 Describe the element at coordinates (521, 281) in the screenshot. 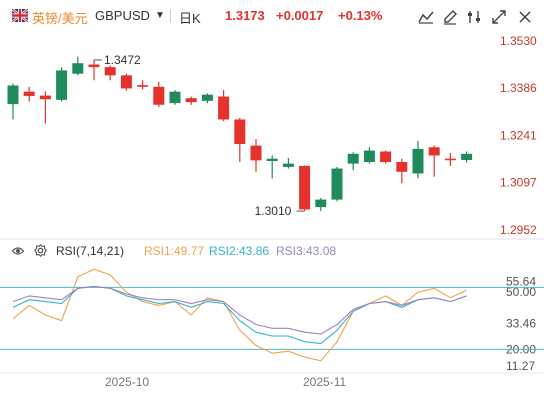

I see `rsi-tick-label: 55.64` at that location.